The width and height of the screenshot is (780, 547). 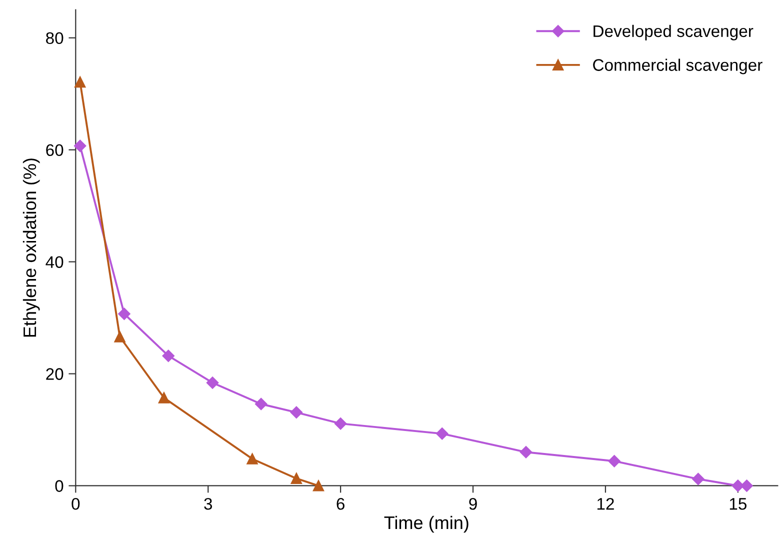 I want to click on x-tick-label: 12, so click(x=605, y=504).